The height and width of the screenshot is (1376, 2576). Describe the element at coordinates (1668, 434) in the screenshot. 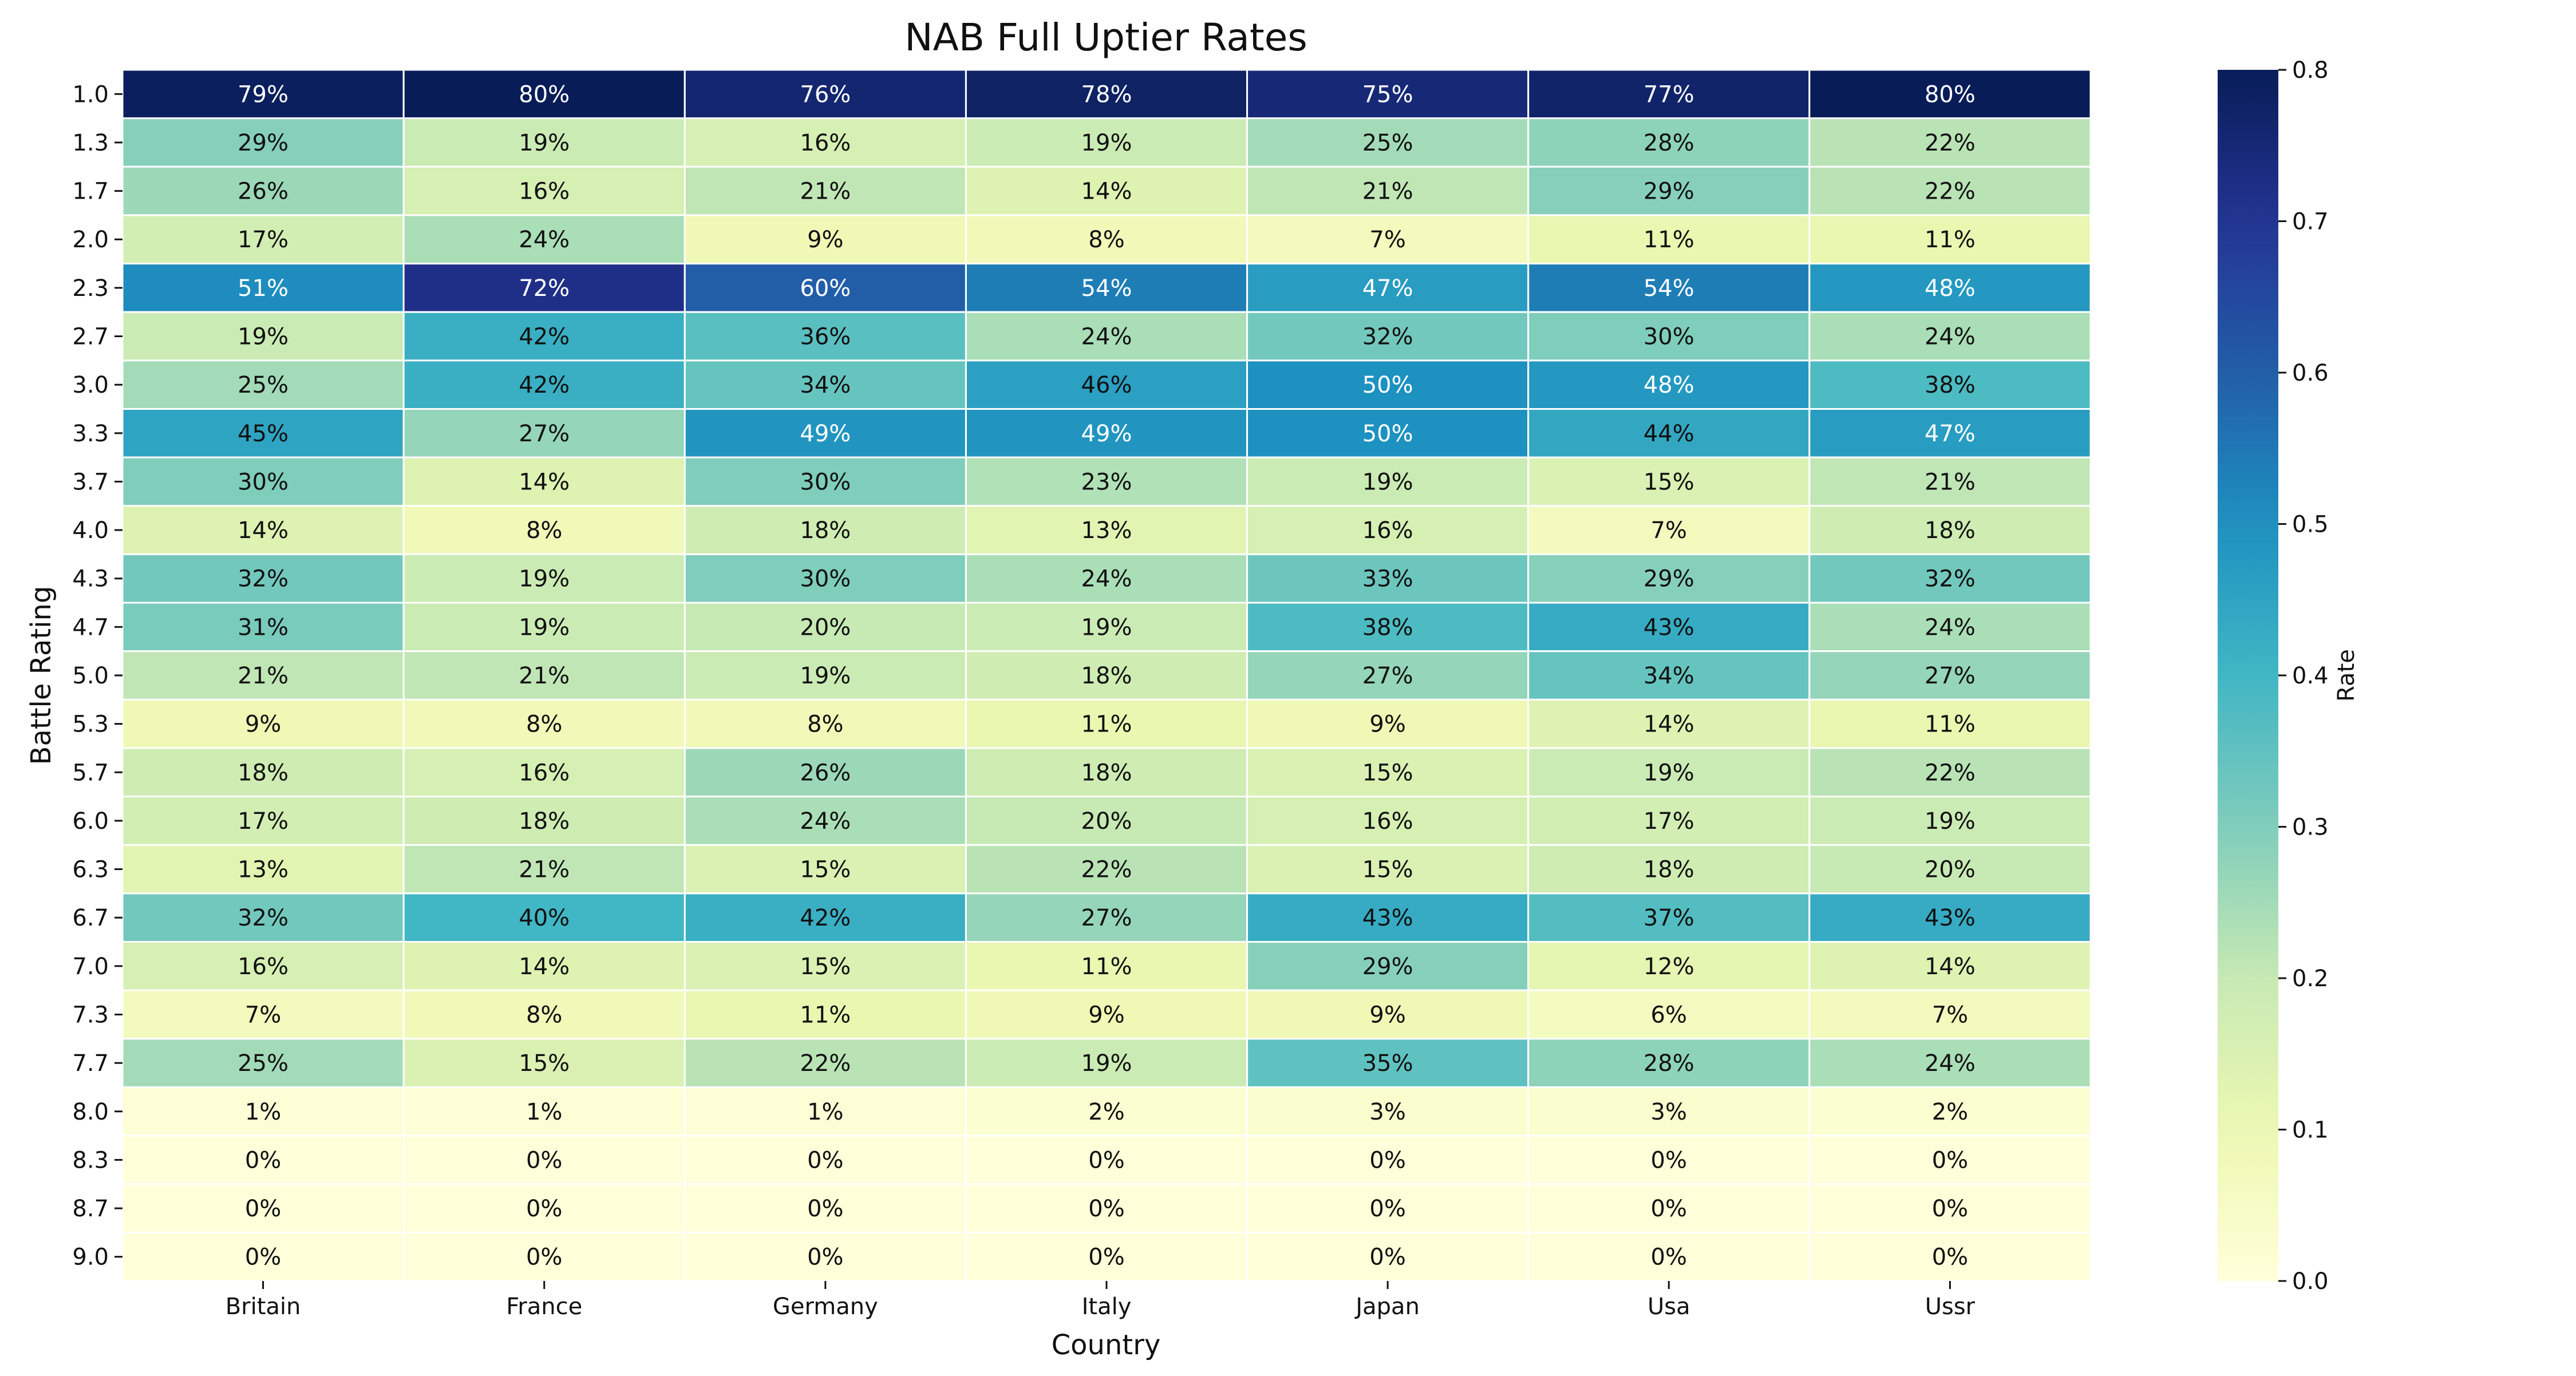

I see `cell-value-label: 44%` at that location.